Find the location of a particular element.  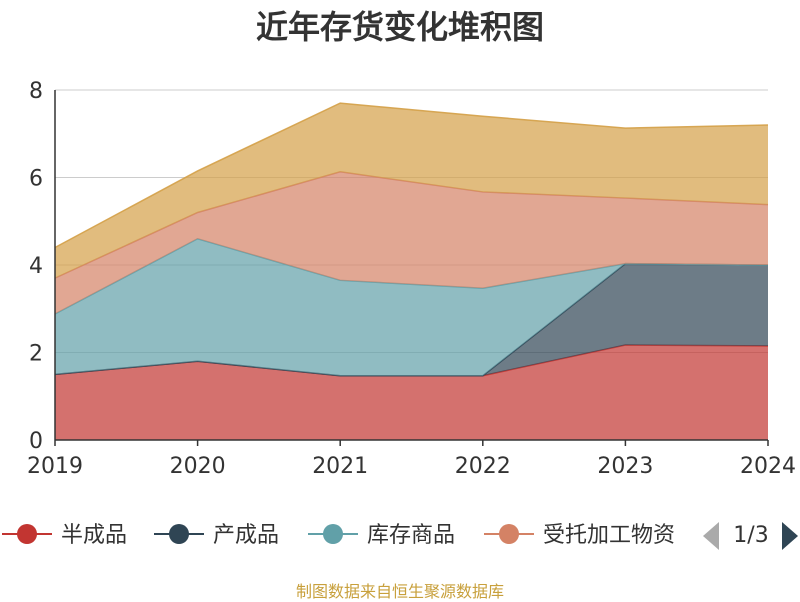

legend-item-consigned-materials: 受托加工物资 is located at coordinates (579, 535).